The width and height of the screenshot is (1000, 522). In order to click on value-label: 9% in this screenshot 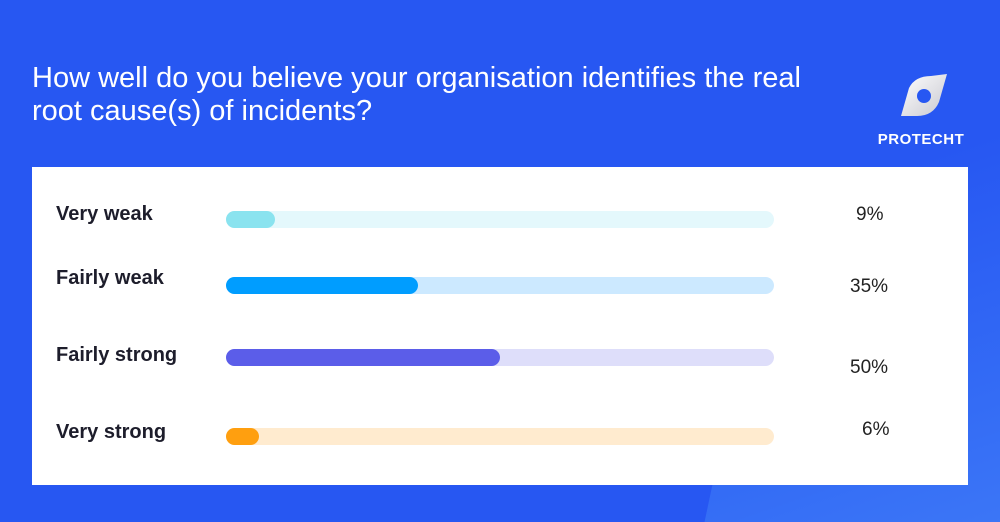, I will do `click(870, 214)`.